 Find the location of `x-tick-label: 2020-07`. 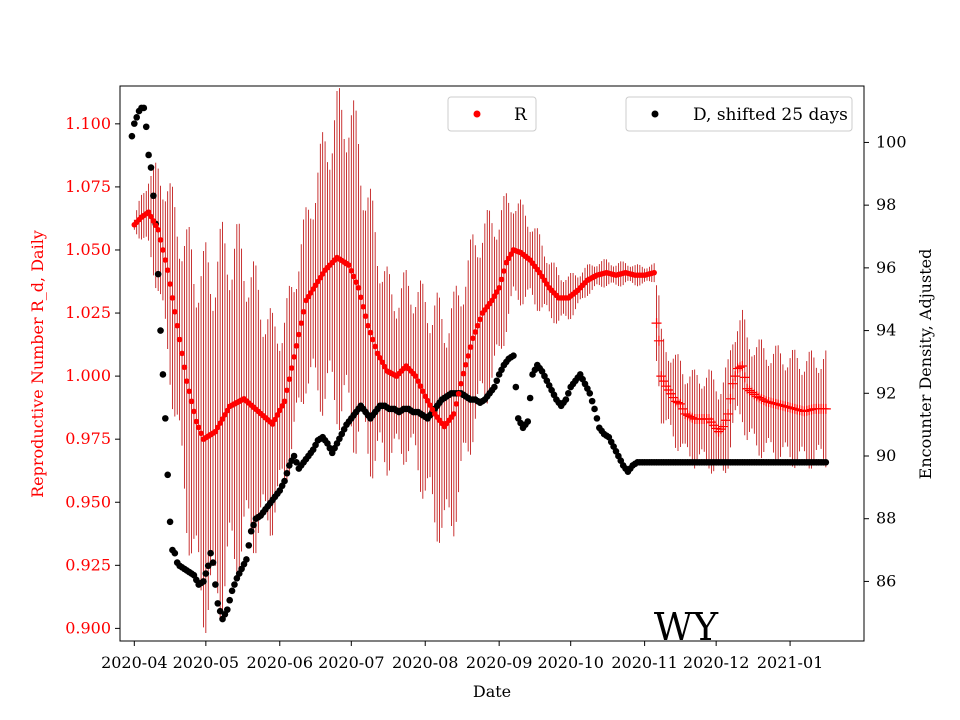

x-tick-label: 2020-07 is located at coordinates (351, 662).